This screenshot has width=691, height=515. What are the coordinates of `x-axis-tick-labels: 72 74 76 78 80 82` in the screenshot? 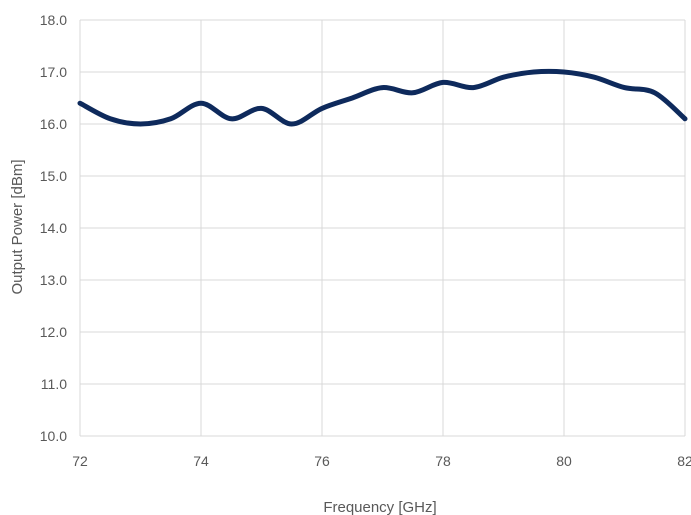 It's located at (381, 461).